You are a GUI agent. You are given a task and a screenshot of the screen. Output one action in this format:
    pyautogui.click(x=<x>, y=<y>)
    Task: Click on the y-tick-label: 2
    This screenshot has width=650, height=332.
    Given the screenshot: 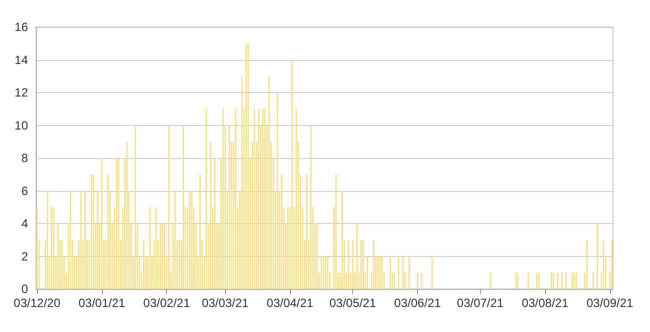 What is the action you would take?
    pyautogui.click(x=24, y=256)
    